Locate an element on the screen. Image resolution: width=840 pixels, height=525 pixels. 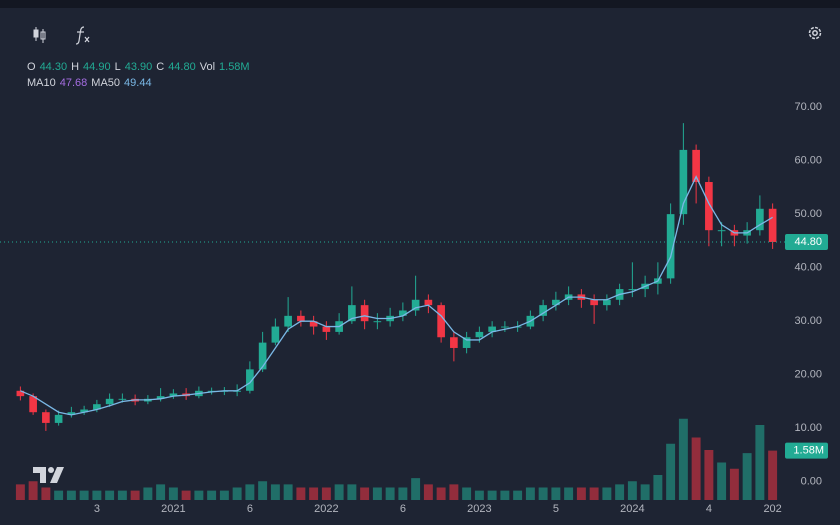
legend-value: 1.58M is located at coordinates (234, 67).